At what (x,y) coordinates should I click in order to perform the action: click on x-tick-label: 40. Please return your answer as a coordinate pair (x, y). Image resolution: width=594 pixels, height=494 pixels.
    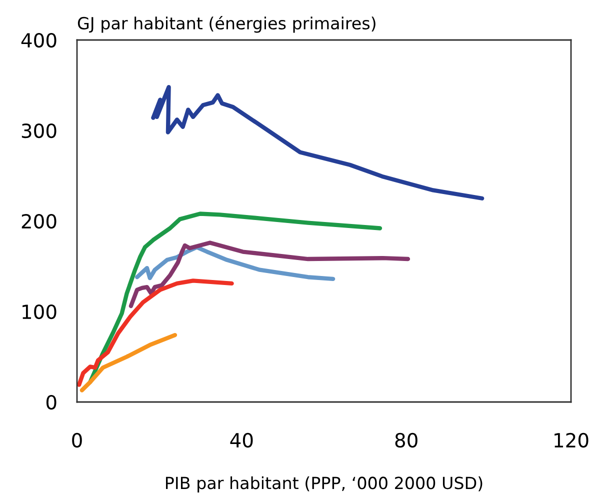
    Looking at the image, I should click on (241, 440).